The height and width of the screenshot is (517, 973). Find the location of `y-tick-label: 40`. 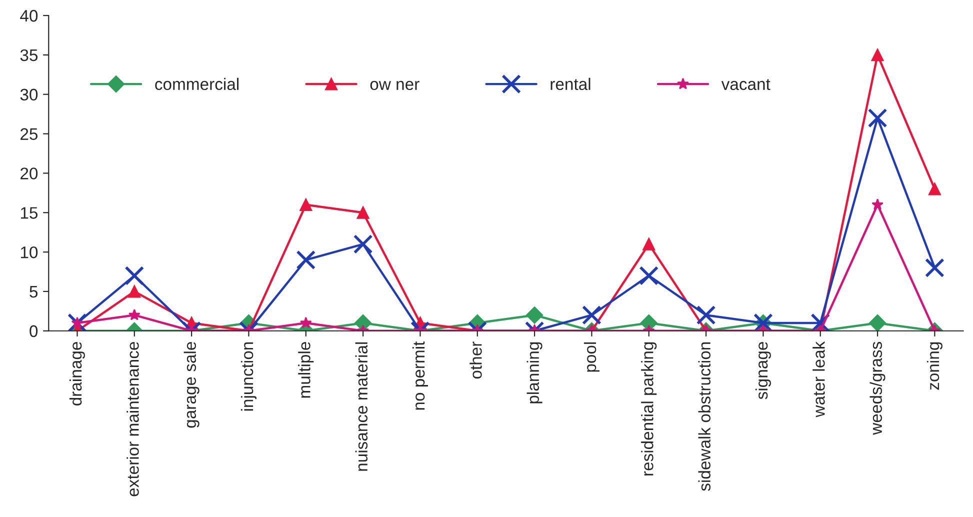

y-tick-label: 40 is located at coordinates (29, 16).